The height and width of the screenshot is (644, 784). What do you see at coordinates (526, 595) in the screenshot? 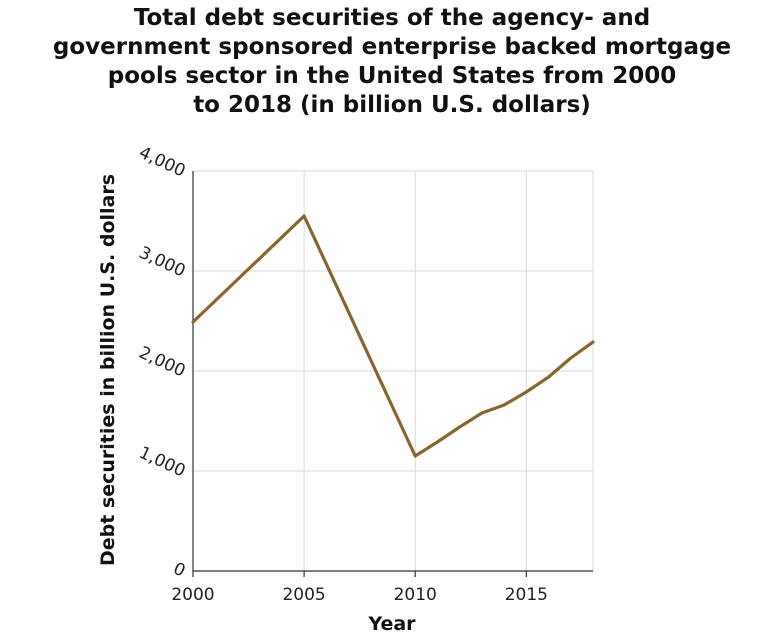
I see `x-tick-label: 2015` at bounding box center [526, 595].